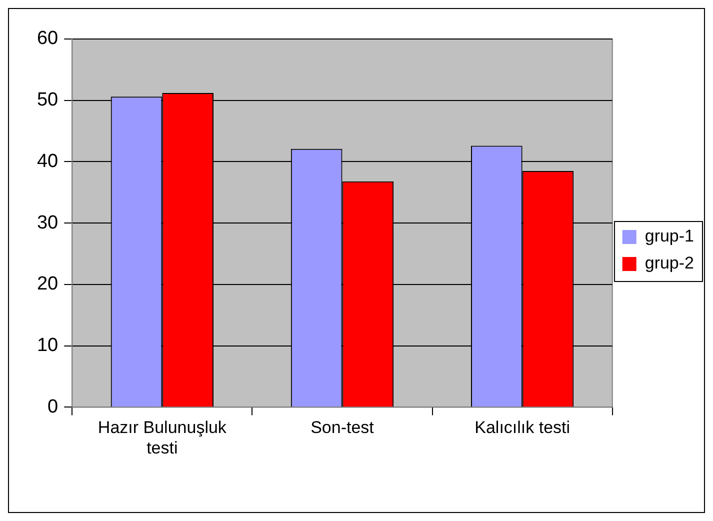 The image size is (713, 521). What do you see at coordinates (47, 100) in the screenshot?
I see `y-tick-label: 50` at bounding box center [47, 100].